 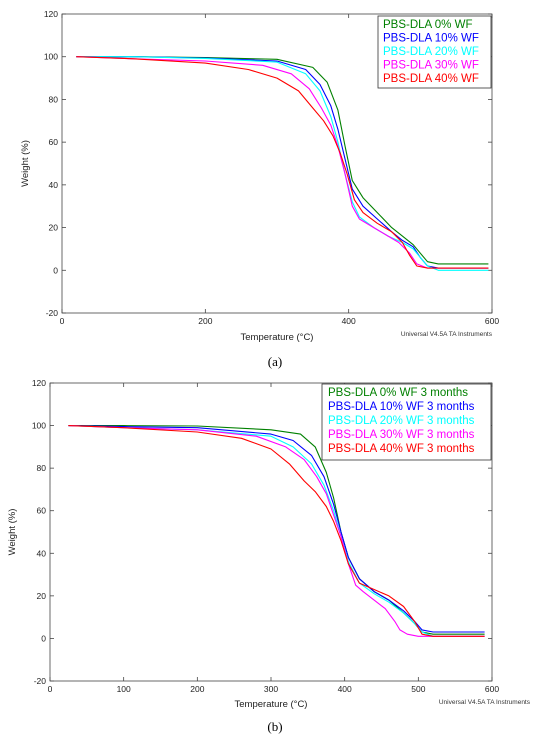 What do you see at coordinates (431, 66) in the screenshot?
I see `legend-entry: PBS-DLA 30% WF` at bounding box center [431, 66].